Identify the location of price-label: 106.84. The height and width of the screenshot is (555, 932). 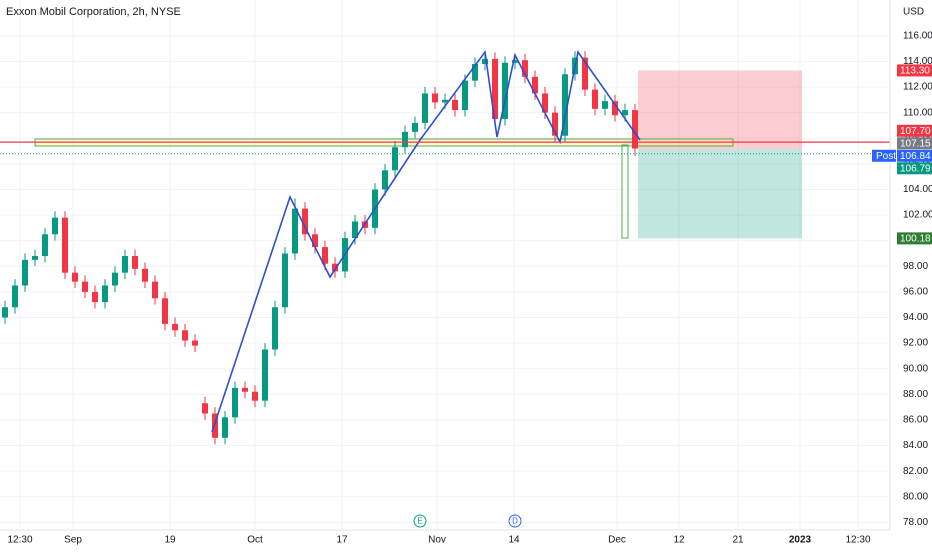
(915, 156).